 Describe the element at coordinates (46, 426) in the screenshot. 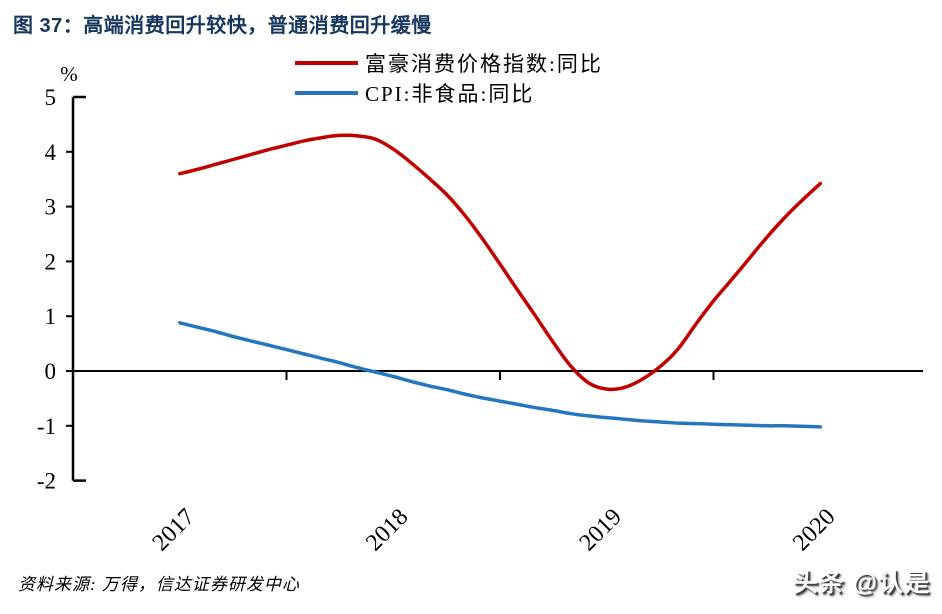

I see `y-tick-label: -1` at that location.